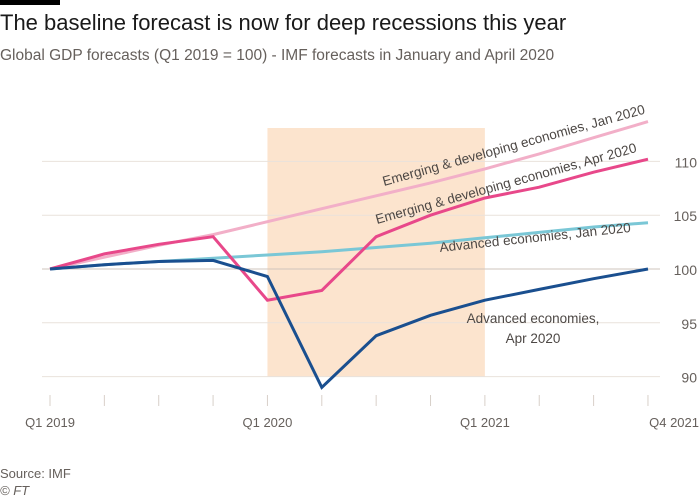  I want to click on copyright-note: © FT, so click(15, 490).